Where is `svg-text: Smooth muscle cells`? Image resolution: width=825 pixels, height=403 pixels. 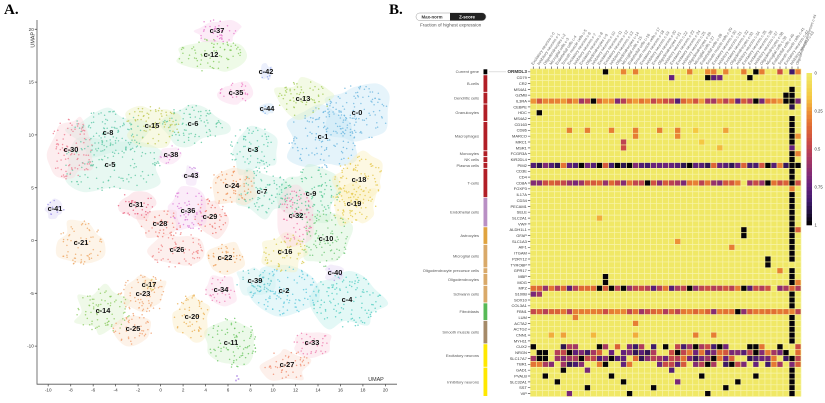 svg-text: Smooth muscle cells is located at coordinates (460, 332).